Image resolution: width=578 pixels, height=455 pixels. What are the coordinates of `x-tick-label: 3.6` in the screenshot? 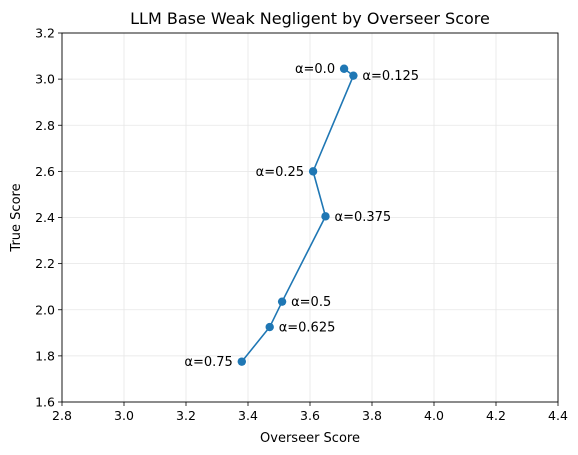 It's located at (310, 415).